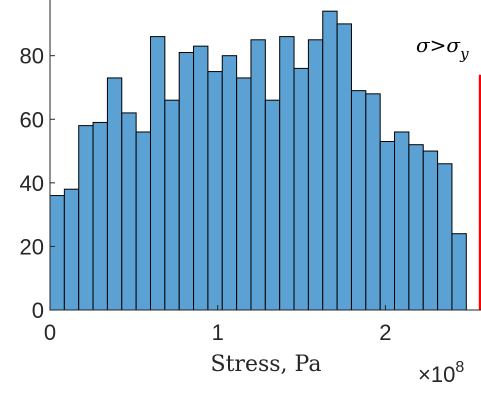 Image resolution: width=481 pixels, height=394 pixels. I want to click on annotation-symbol-2: σ, so click(453, 45).